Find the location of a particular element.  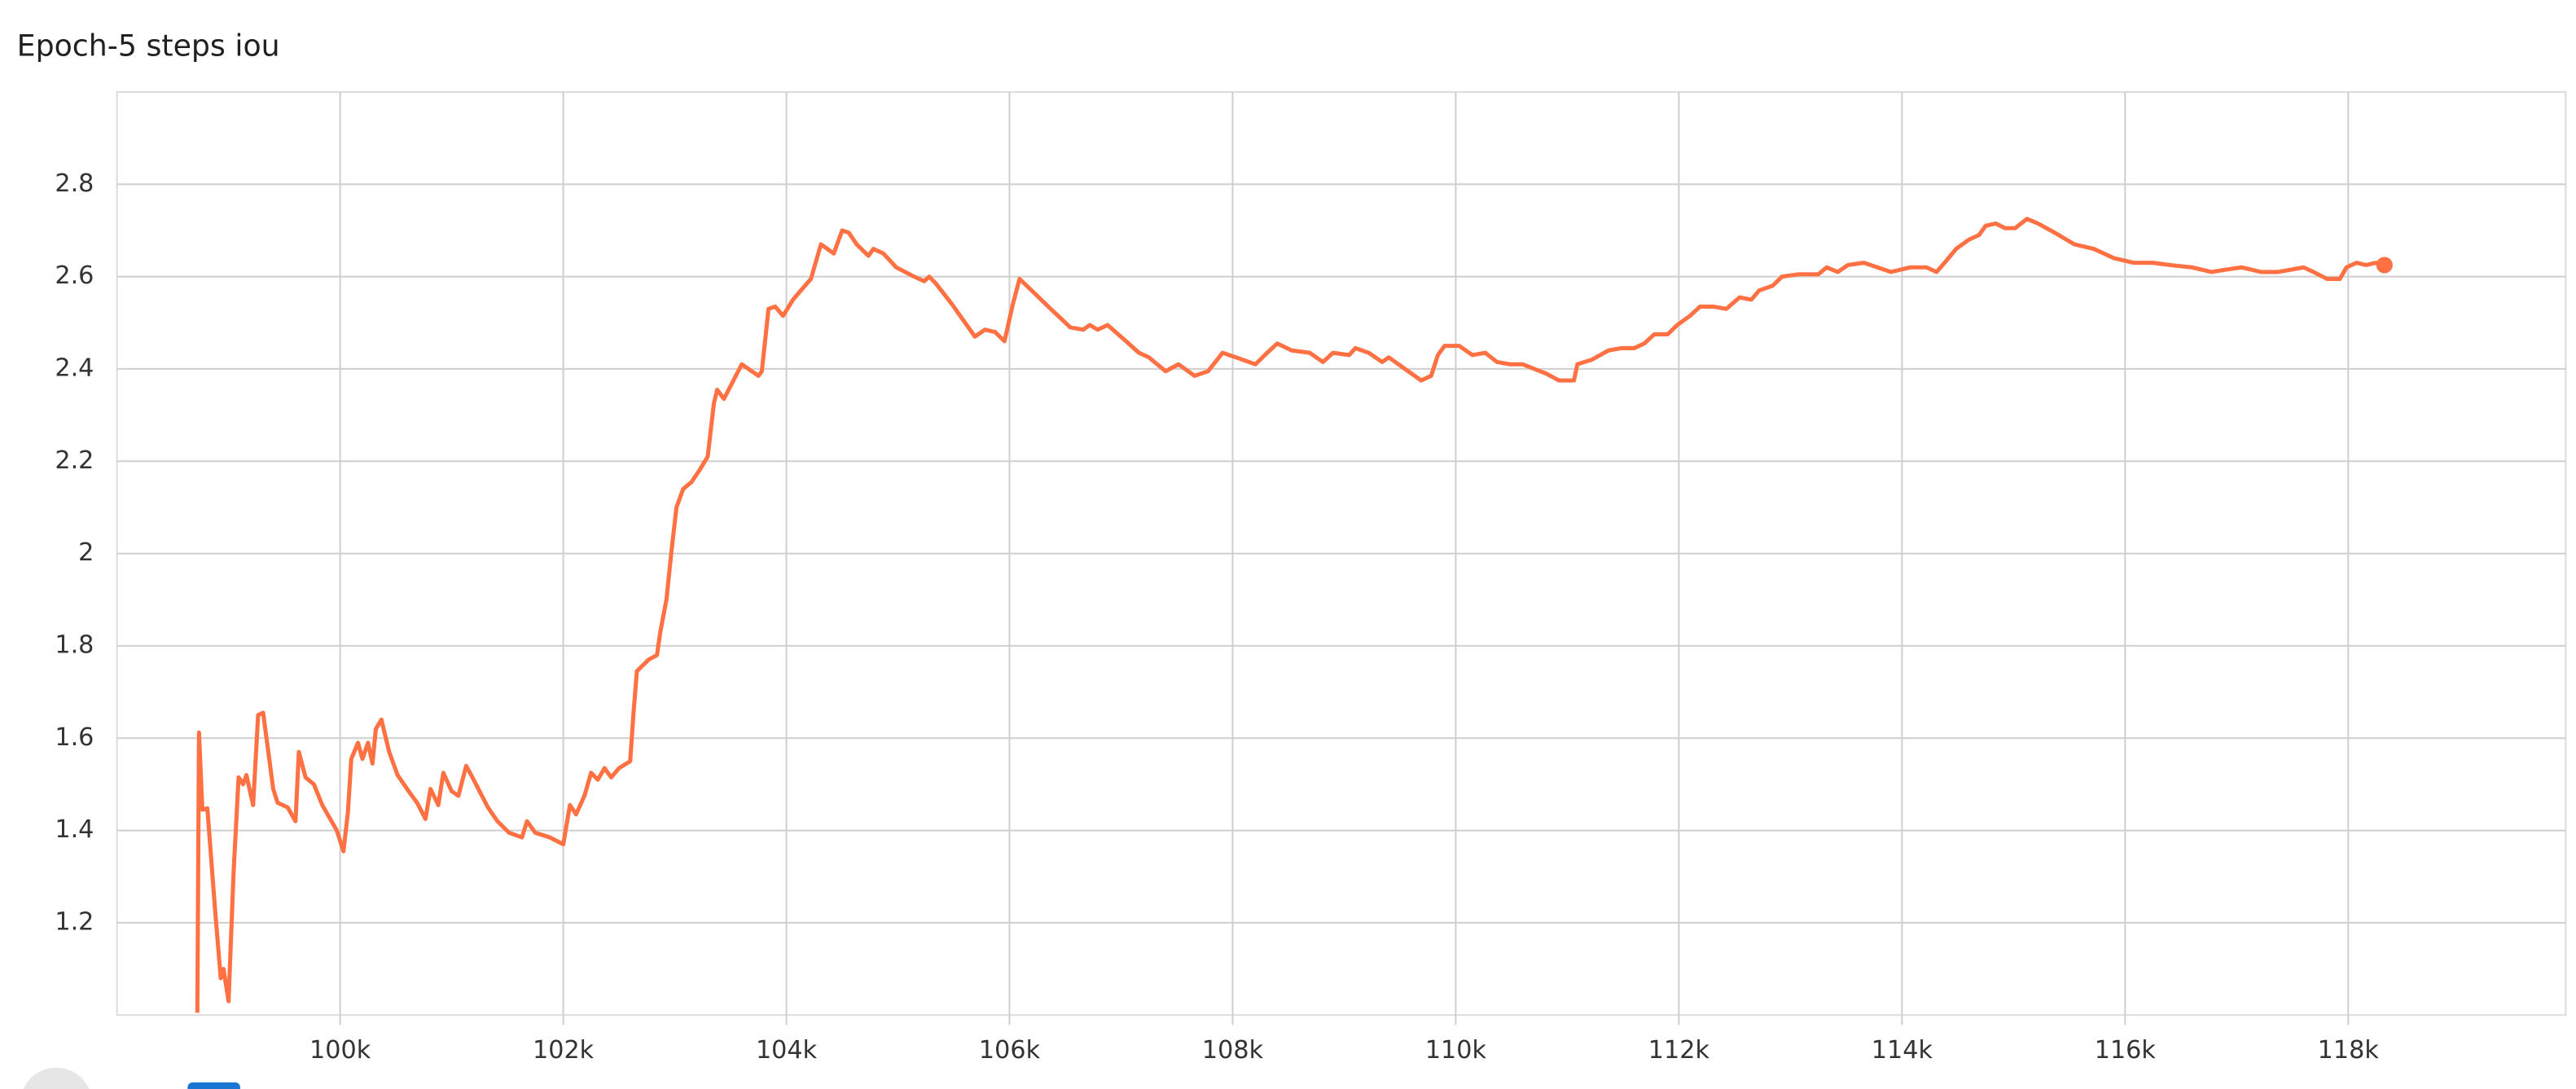

y-tick-label: 2 is located at coordinates (86, 552).